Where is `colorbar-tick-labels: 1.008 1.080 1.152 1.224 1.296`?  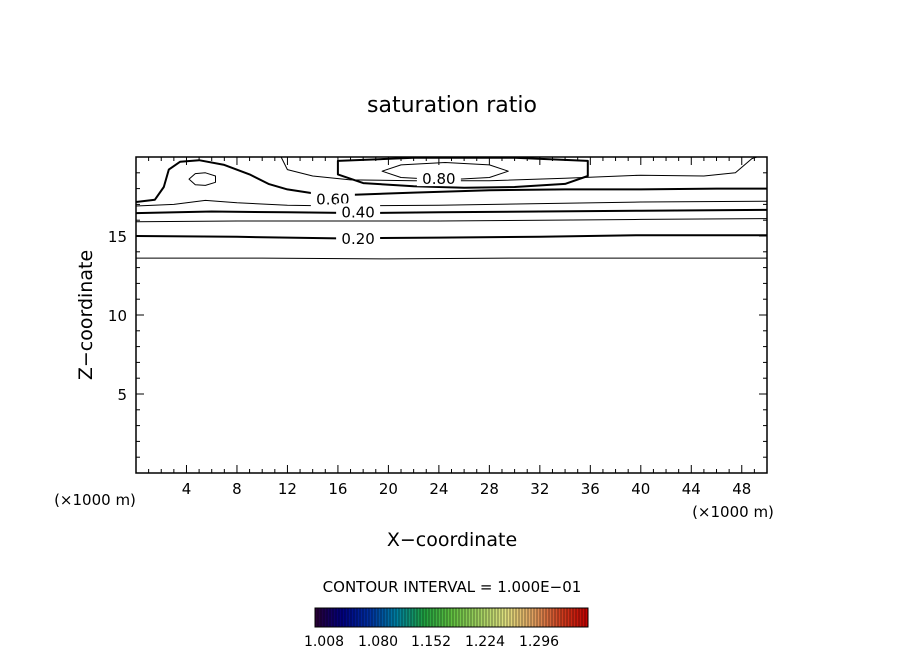
colorbar-tick-labels: 1.008 1.080 1.152 1.224 1.296 is located at coordinates (431, 642).